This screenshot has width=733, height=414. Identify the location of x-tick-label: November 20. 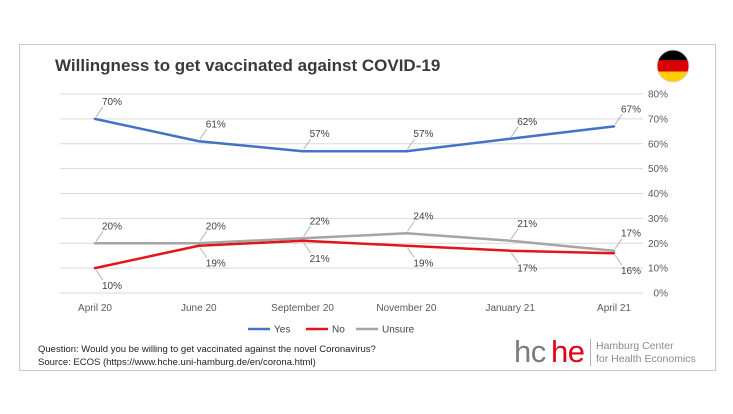
(406, 308).